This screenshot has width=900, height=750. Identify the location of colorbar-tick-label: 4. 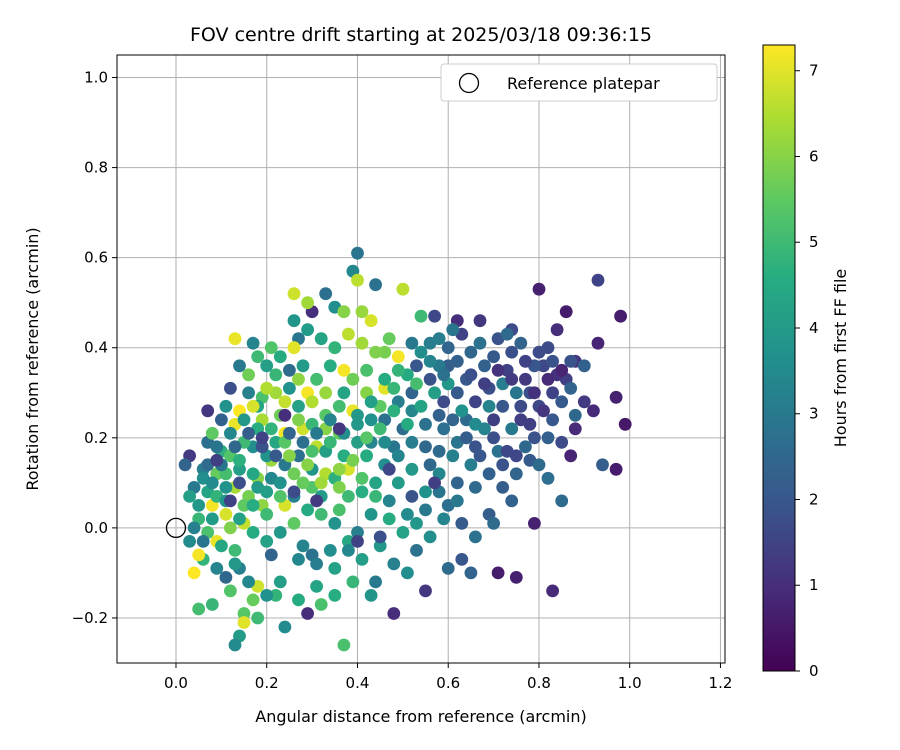
(814, 328).